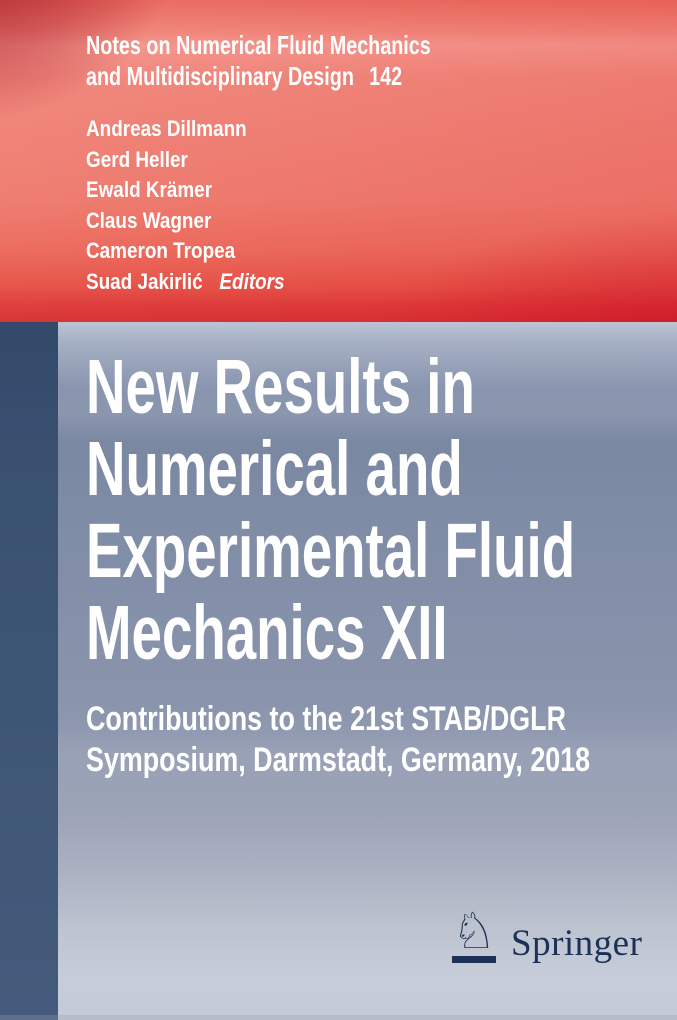 The width and height of the screenshot is (677, 1020). I want to click on editor-name: Andreas Dillmann, so click(166, 128).